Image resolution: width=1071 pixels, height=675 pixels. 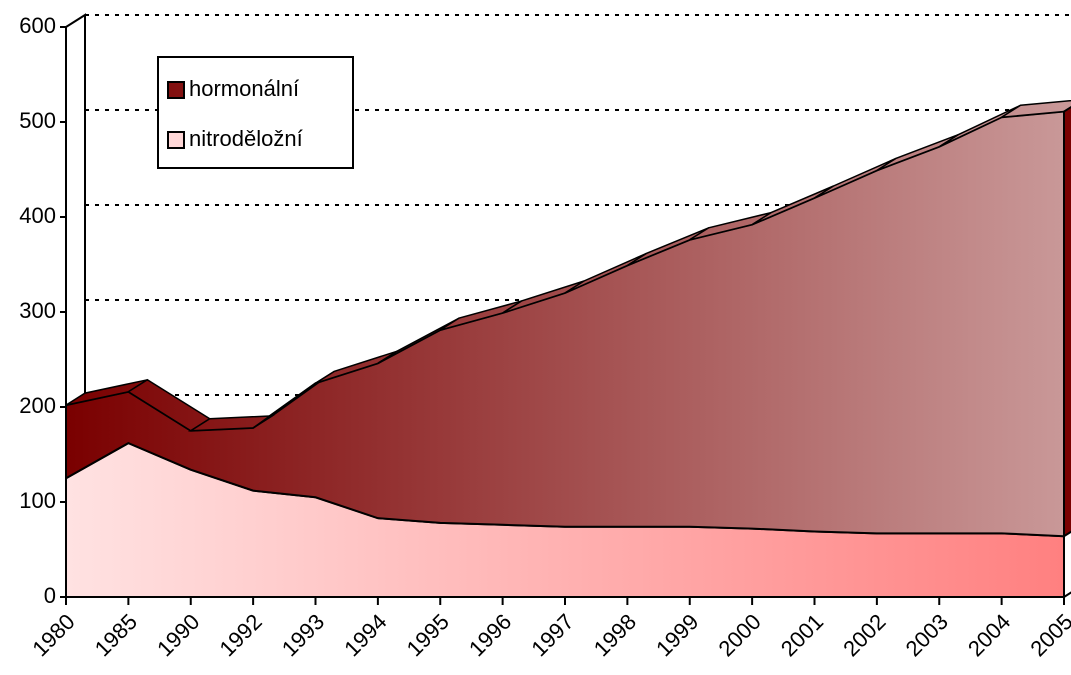 I want to click on x-tick-label: 1999, so click(x=677, y=635).